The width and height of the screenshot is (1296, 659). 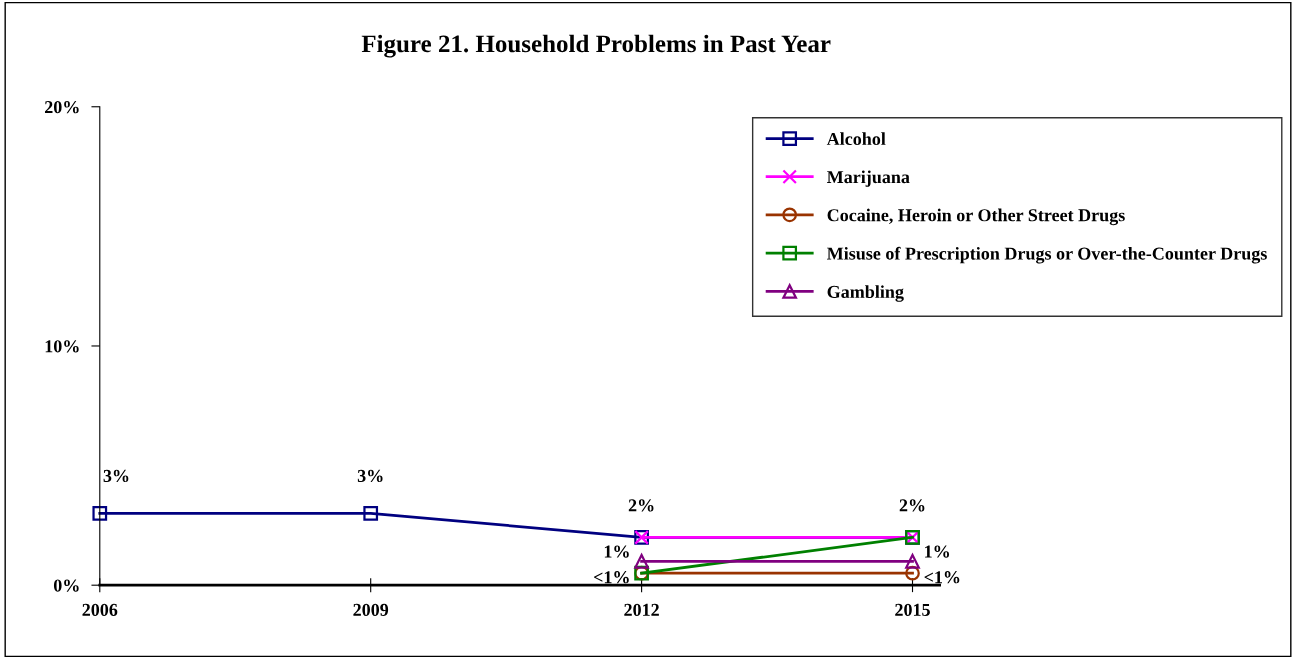 I want to click on x-tick-label: 2015, so click(x=912, y=609).